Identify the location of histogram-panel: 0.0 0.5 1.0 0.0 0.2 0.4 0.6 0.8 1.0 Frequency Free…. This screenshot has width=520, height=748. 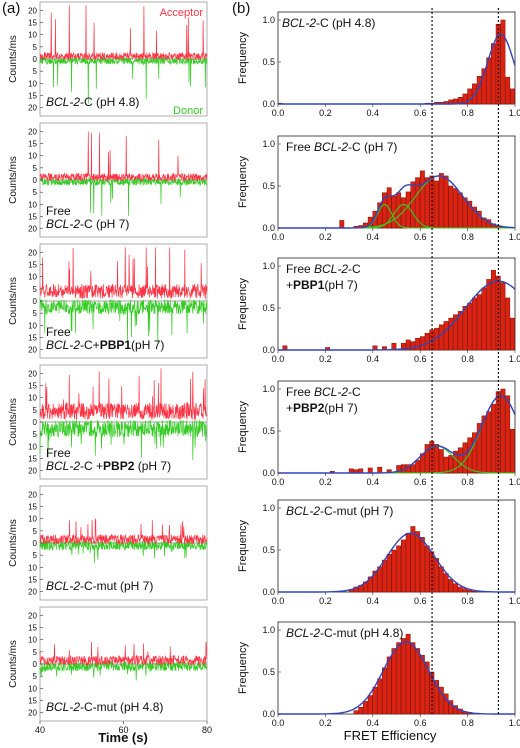
(378, 188).